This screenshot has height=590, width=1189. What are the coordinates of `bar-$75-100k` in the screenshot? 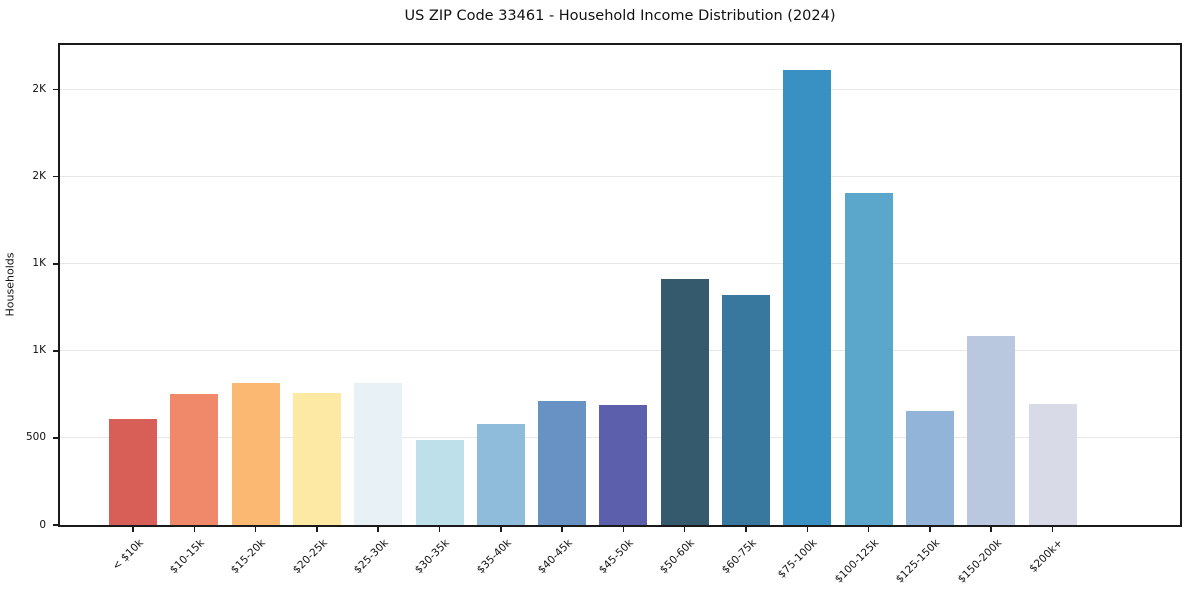 It's located at (807, 297).